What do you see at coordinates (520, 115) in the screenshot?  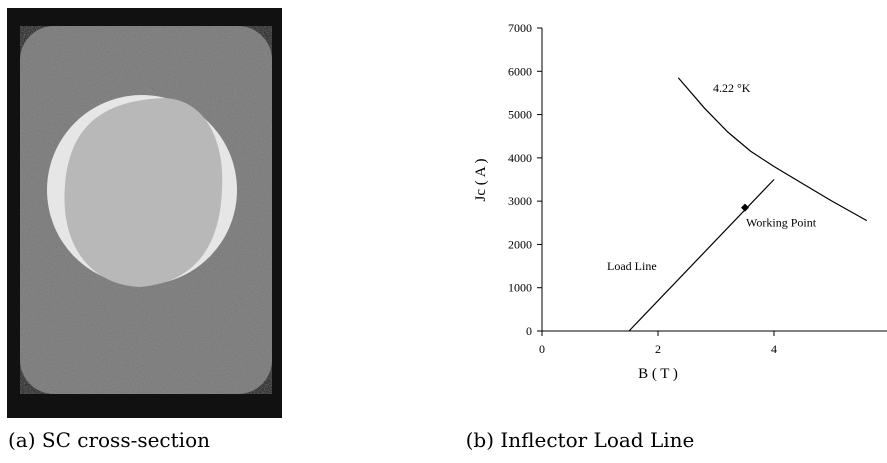 I see `y-tick-label: 5000` at bounding box center [520, 115].